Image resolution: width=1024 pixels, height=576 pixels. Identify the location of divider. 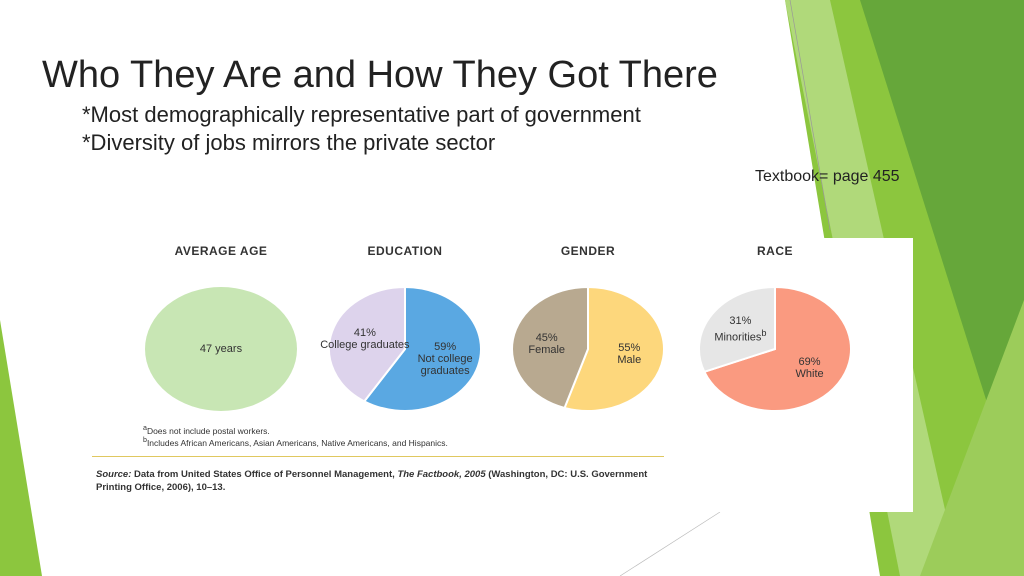
(378, 456).